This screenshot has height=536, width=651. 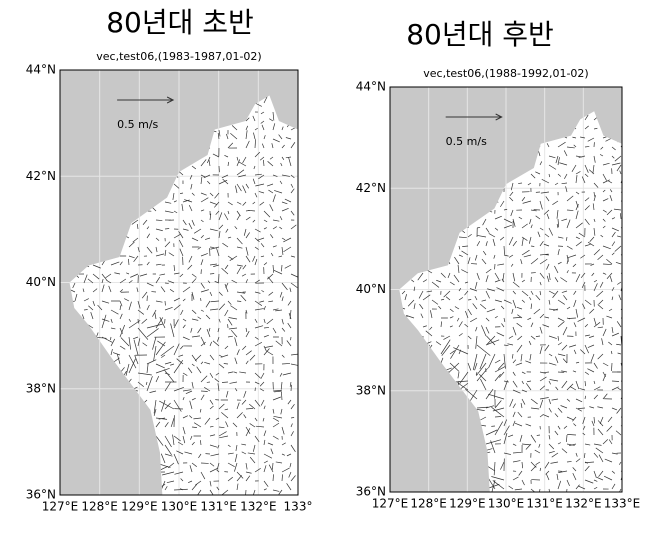 I want to click on x-tick-label: 133°, so click(x=298, y=507).